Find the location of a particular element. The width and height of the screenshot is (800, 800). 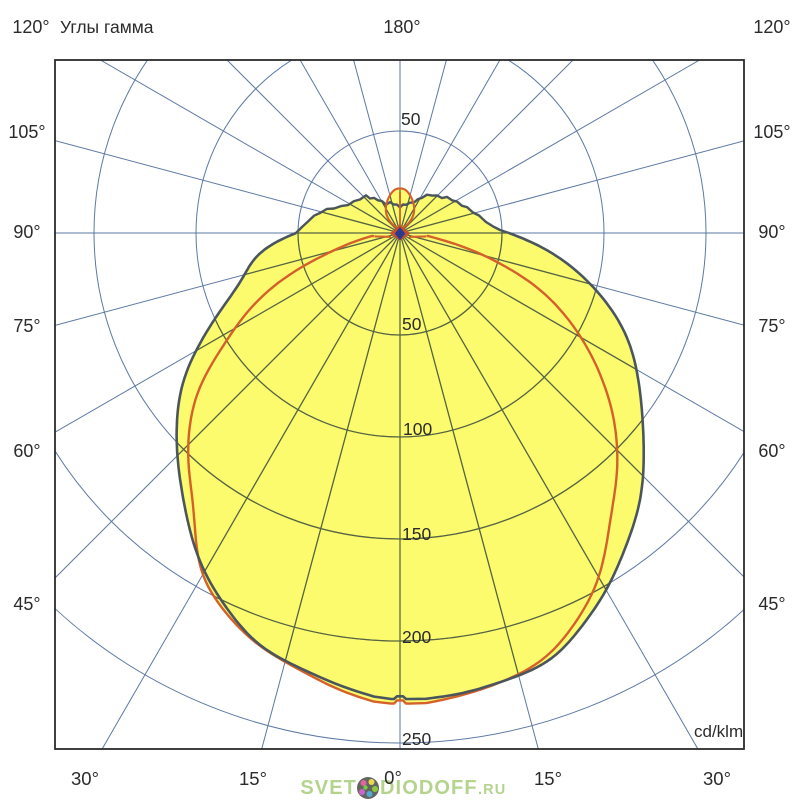

svg-text: Углы гамма is located at coordinates (107, 27).